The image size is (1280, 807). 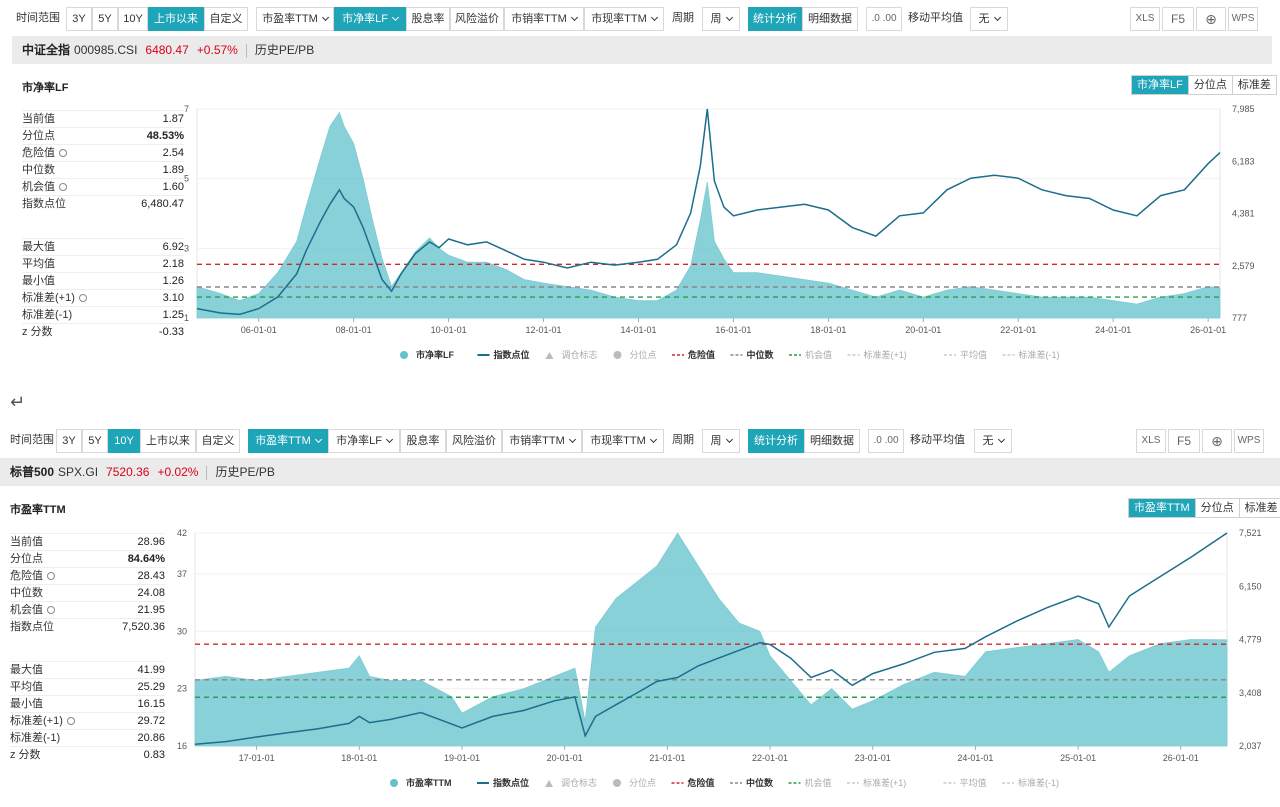 I want to click on legend-label: 危险值, so click(x=701, y=782).